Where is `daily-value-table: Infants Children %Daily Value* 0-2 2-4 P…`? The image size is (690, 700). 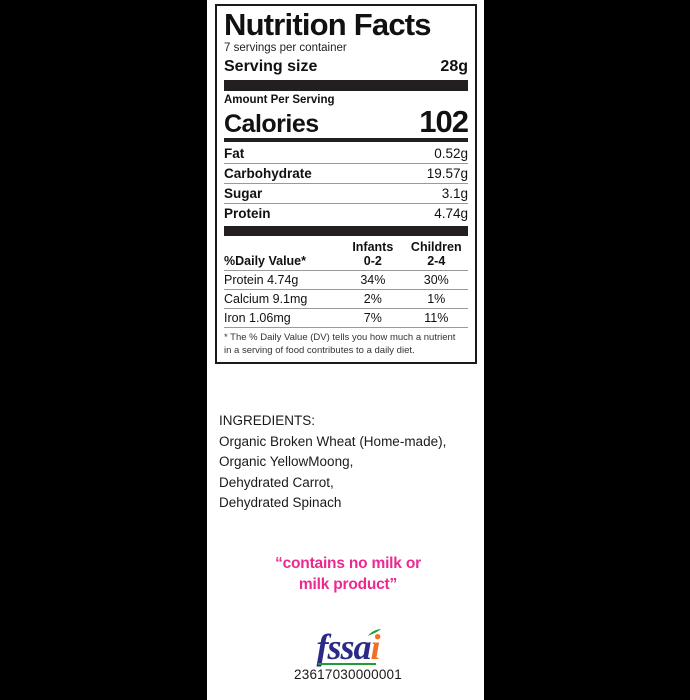
daily-value-table: Infants Children %Daily Value* 0-2 2-4 P… is located at coordinates (346, 284).